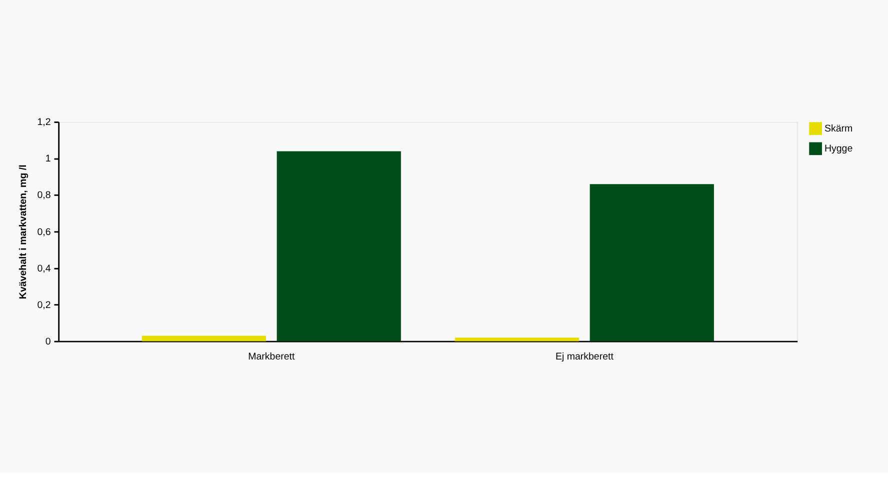 The image size is (888, 484). I want to click on y-tick-label: 0, so click(48, 342).